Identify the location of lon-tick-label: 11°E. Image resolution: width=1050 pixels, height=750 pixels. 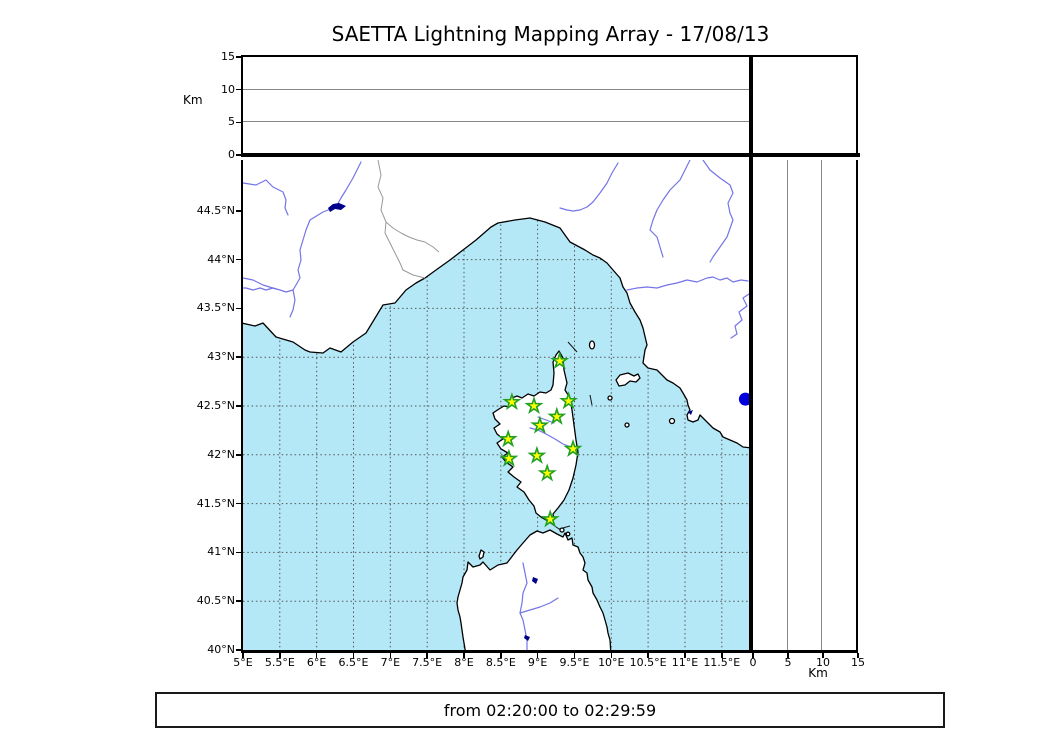
(685, 662).